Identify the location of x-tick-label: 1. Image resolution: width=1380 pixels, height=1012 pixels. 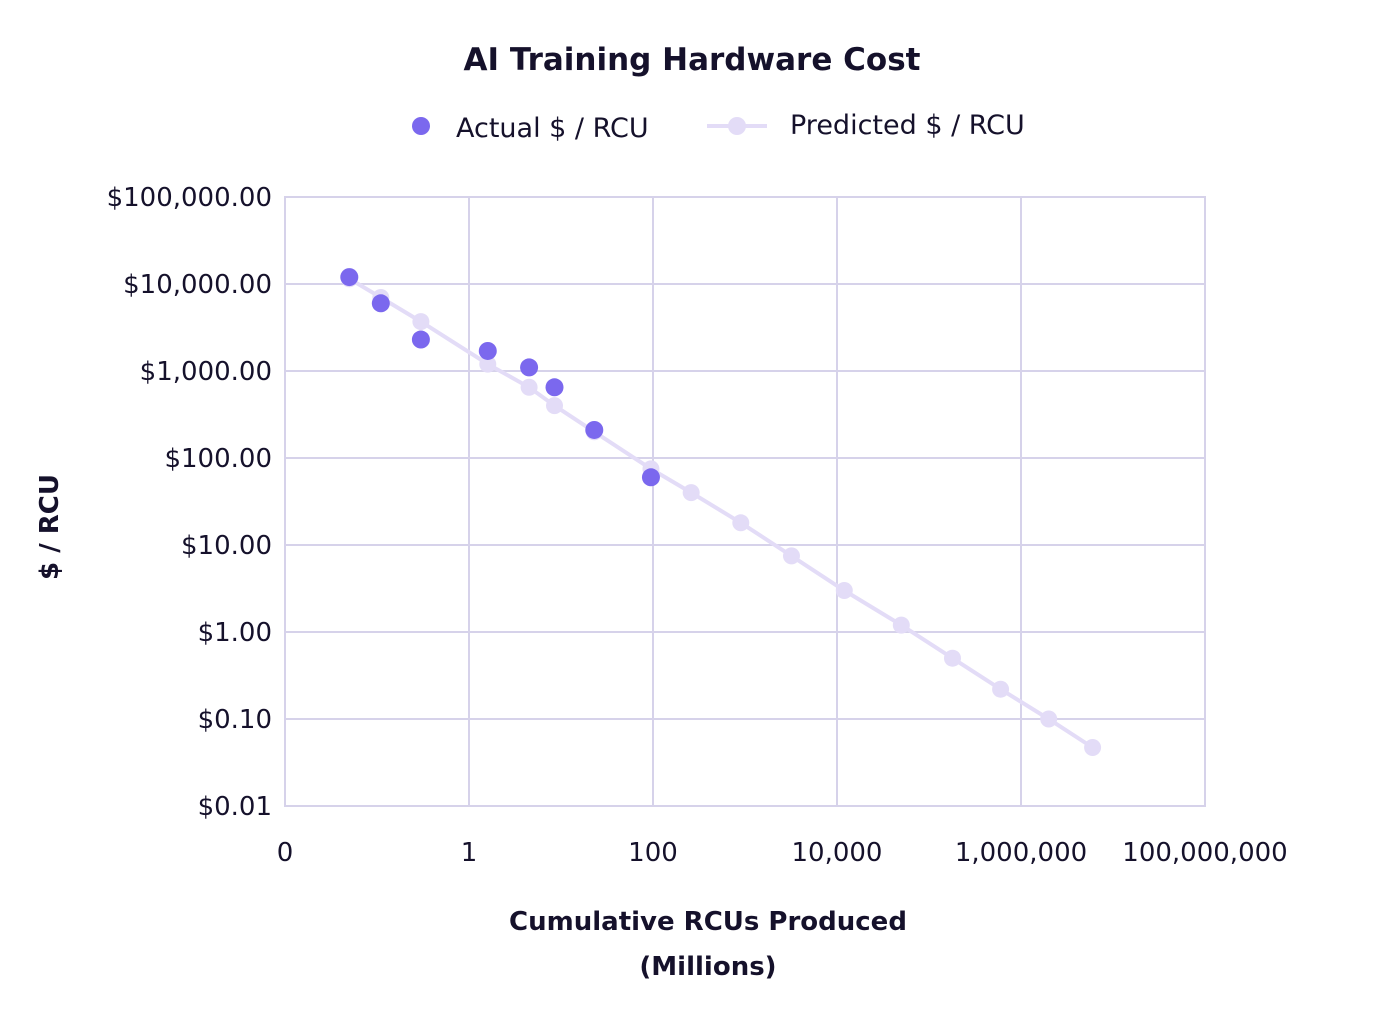
(469, 853).